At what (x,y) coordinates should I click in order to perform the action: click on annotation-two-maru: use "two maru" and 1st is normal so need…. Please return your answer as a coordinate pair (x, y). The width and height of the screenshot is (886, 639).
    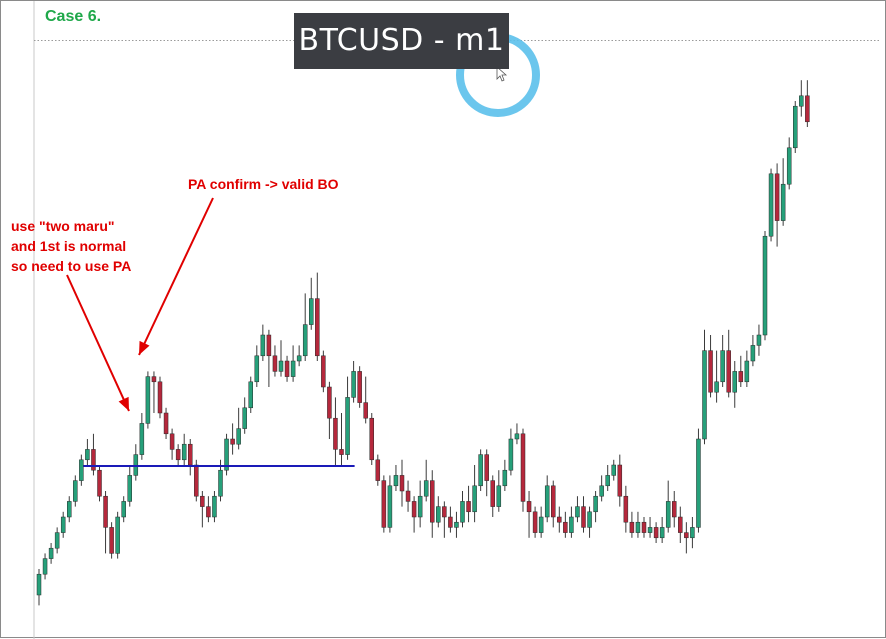
    Looking at the image, I should click on (71, 246).